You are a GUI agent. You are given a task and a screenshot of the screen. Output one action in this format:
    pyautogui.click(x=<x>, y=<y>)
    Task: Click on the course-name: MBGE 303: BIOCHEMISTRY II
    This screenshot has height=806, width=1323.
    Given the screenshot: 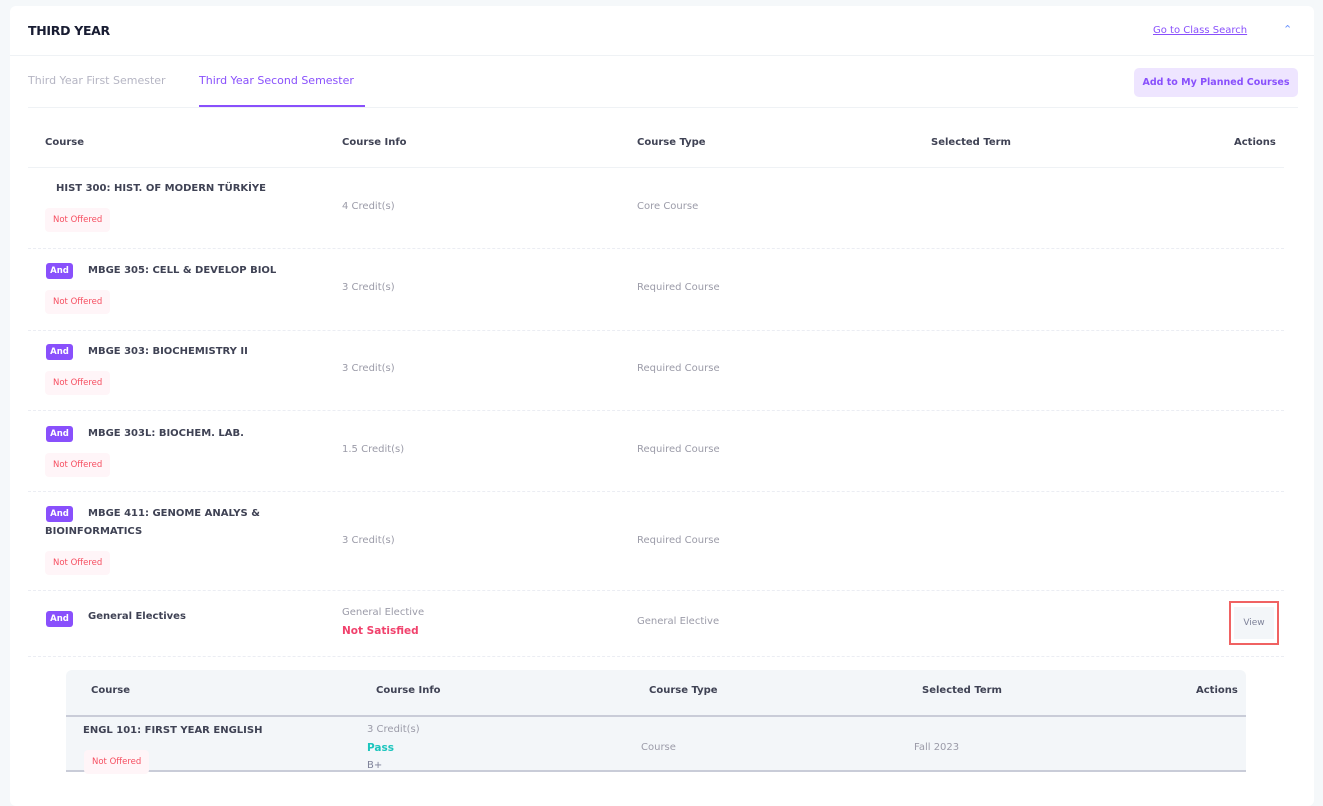 What is the action you would take?
    pyautogui.click(x=168, y=351)
    